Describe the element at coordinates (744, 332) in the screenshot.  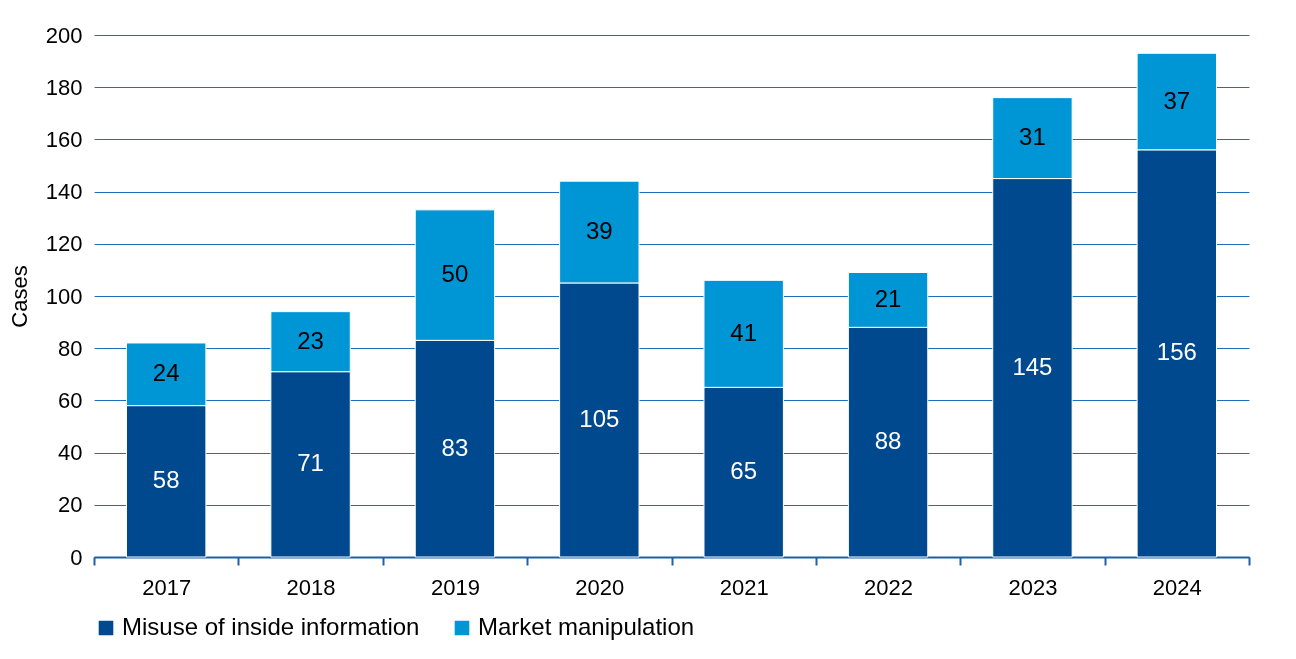
I see `data-label: 41` at that location.